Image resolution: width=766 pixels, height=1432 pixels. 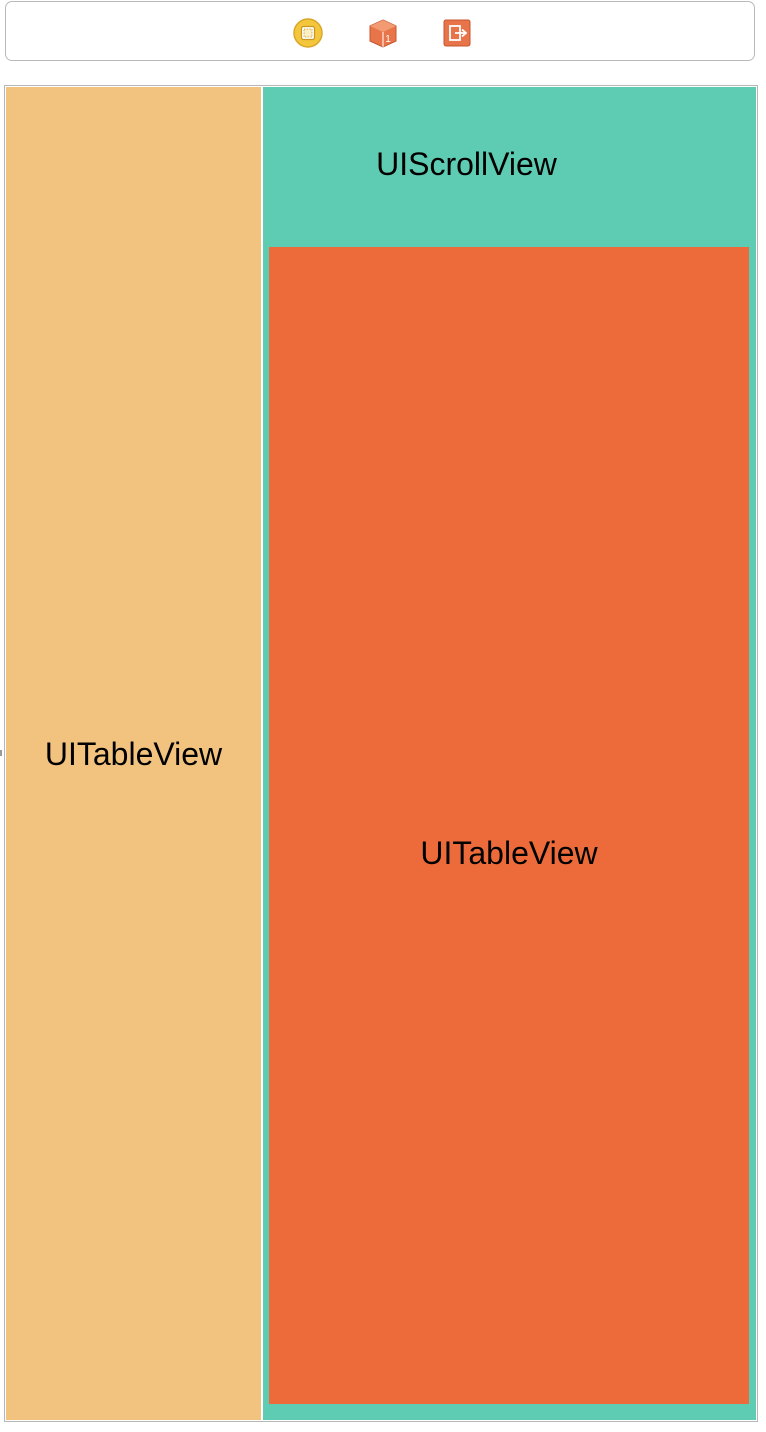 I want to click on left-table-label: UITableView, so click(x=133, y=754).